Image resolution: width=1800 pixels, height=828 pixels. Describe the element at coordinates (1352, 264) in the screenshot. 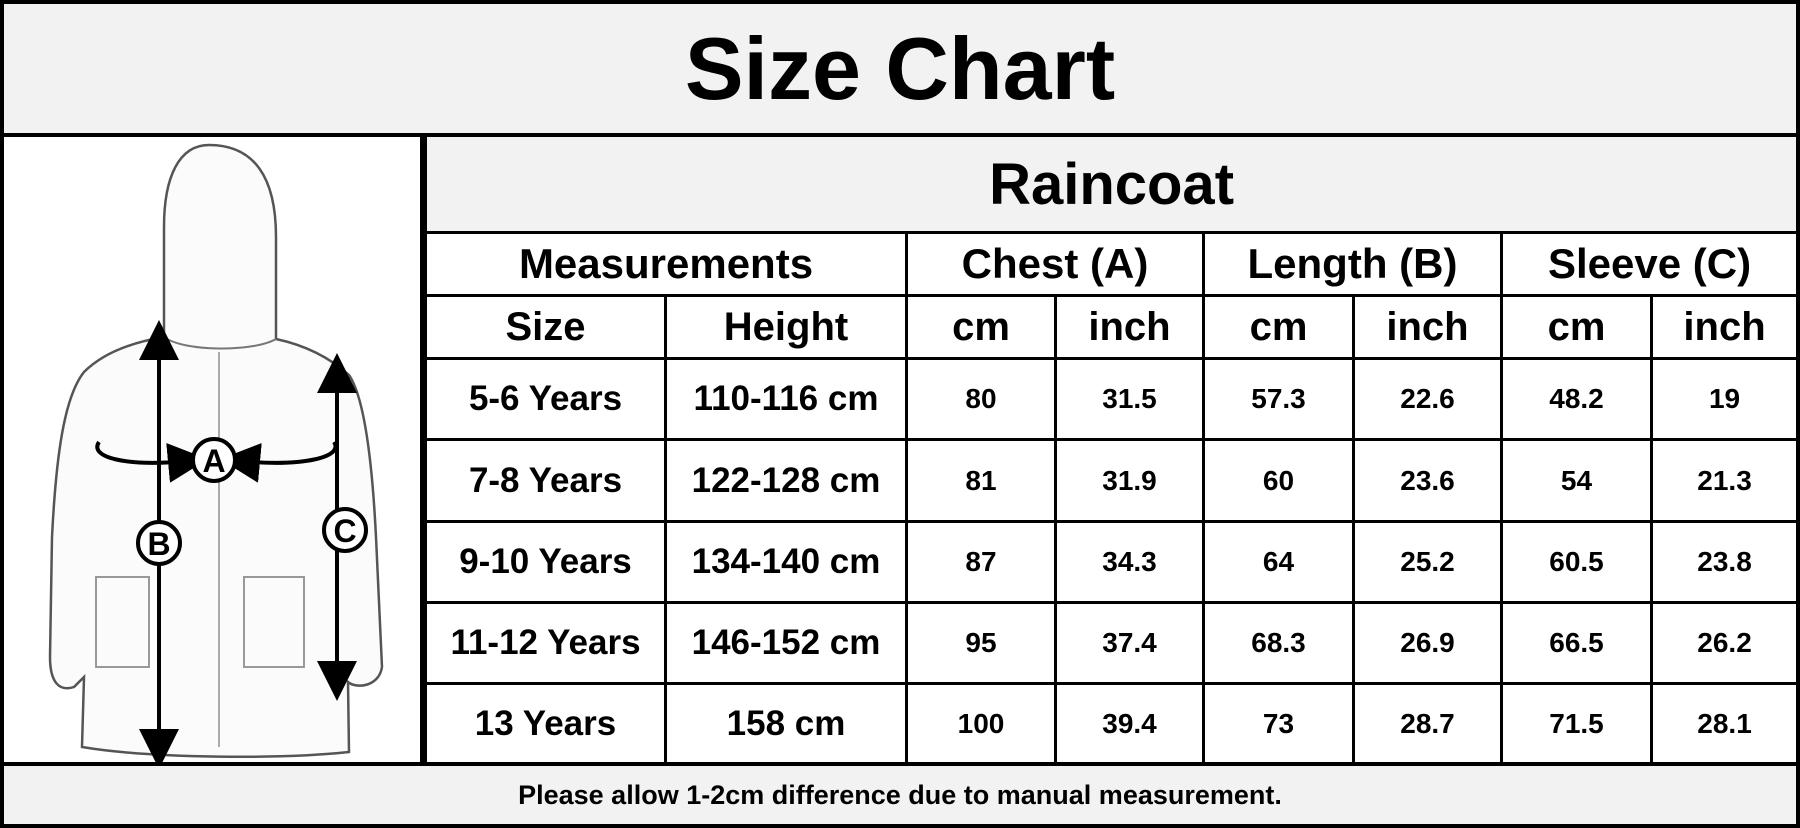

I see `group-header: Length (B)` at that location.